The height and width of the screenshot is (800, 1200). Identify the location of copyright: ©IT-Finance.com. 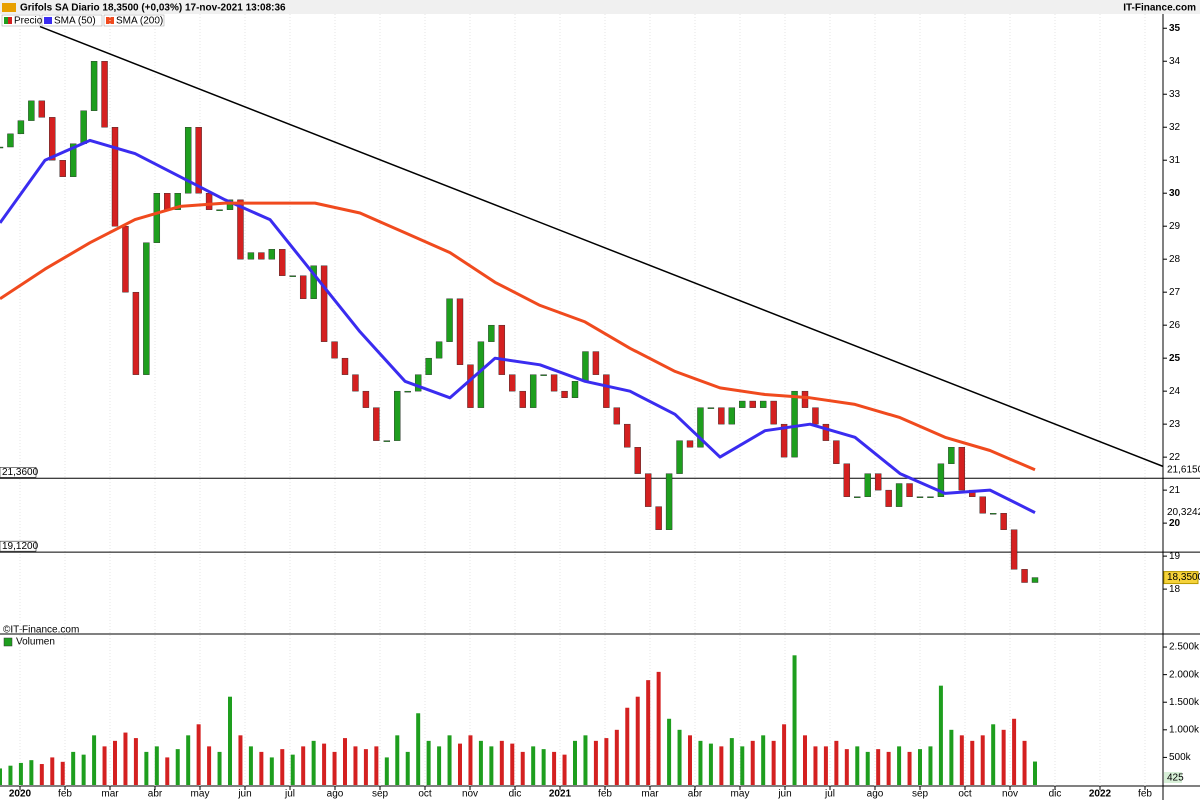
(41, 630).